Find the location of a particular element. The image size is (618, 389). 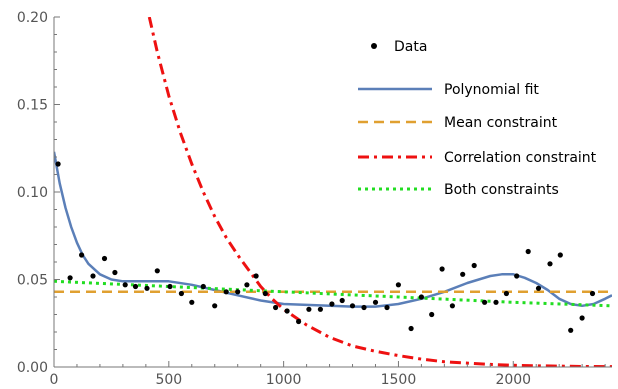

y-tick-label: 0.20 is located at coordinates (32, 18).